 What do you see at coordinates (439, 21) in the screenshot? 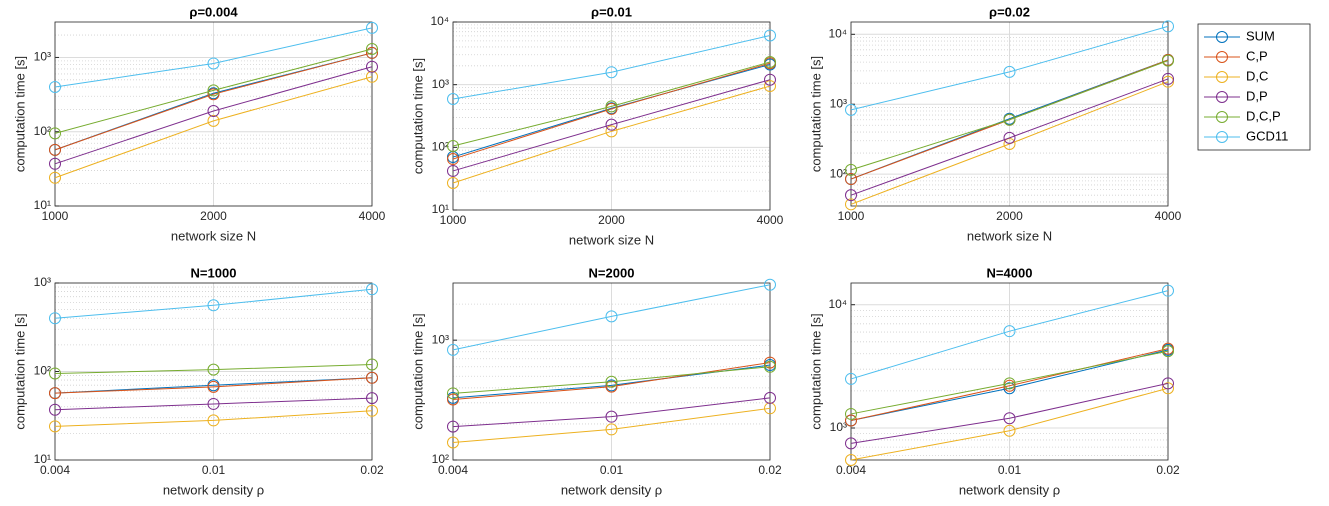
I see `y-tick-label: 10⁴` at bounding box center [439, 21].